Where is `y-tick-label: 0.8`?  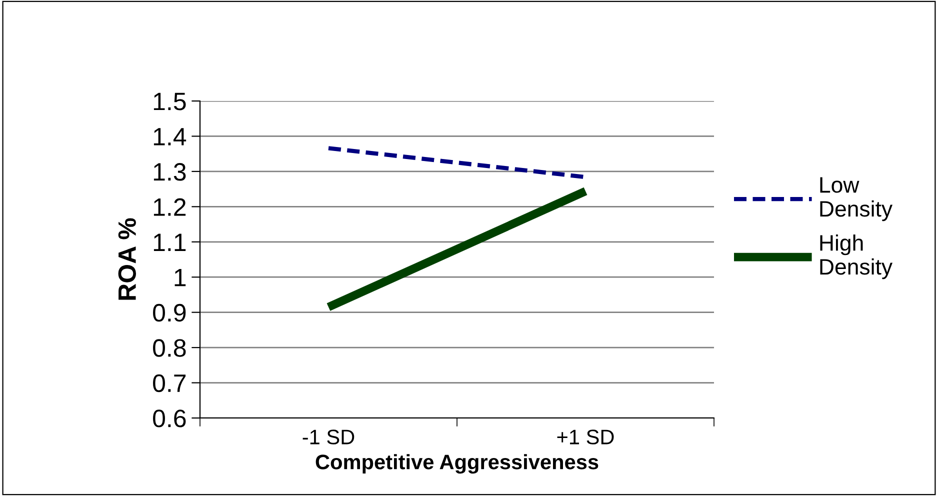 y-tick-label: 0.8 is located at coordinates (169, 348).